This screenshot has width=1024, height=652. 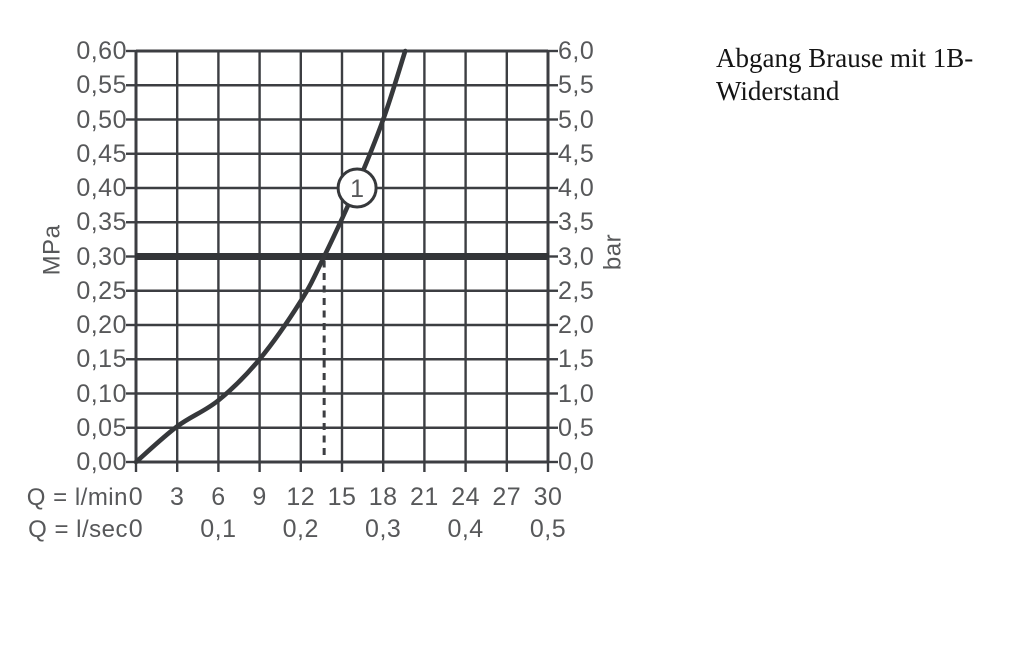 What do you see at coordinates (576, 290) in the screenshot?
I see `y-axis-right-tick-label: 2,5` at bounding box center [576, 290].